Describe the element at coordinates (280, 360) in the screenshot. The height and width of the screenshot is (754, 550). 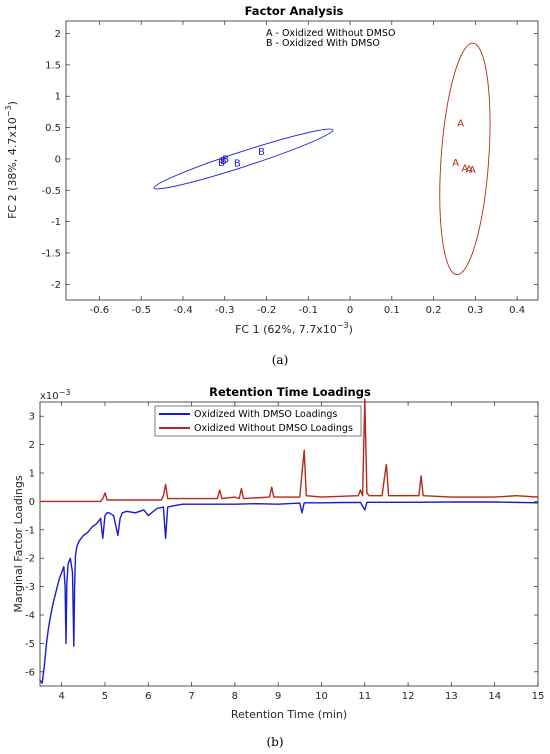
I see `caption-a: (a)` at that location.